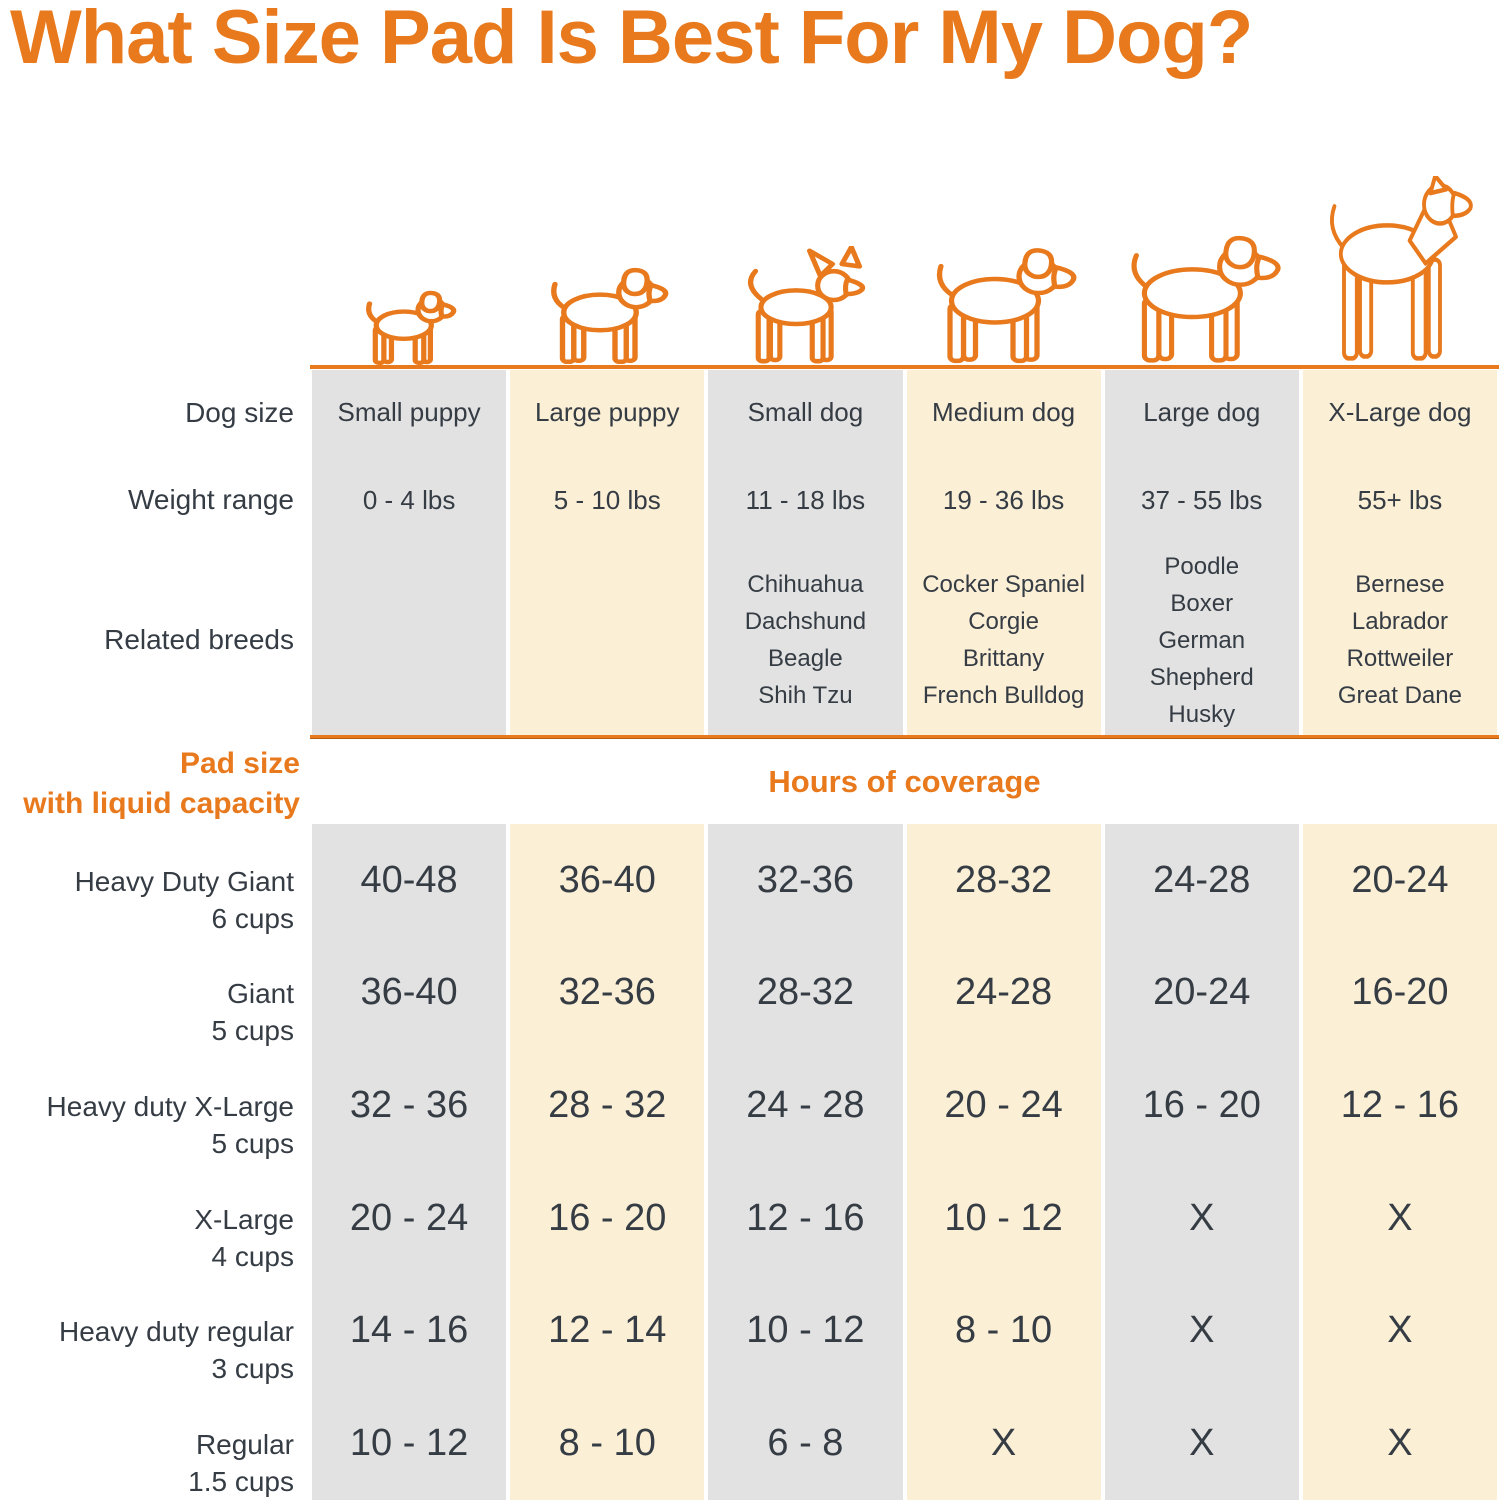 The height and width of the screenshot is (1500, 1499). What do you see at coordinates (409, 1331) in the screenshot?
I see `hours-cell: 14 - 16` at bounding box center [409, 1331].